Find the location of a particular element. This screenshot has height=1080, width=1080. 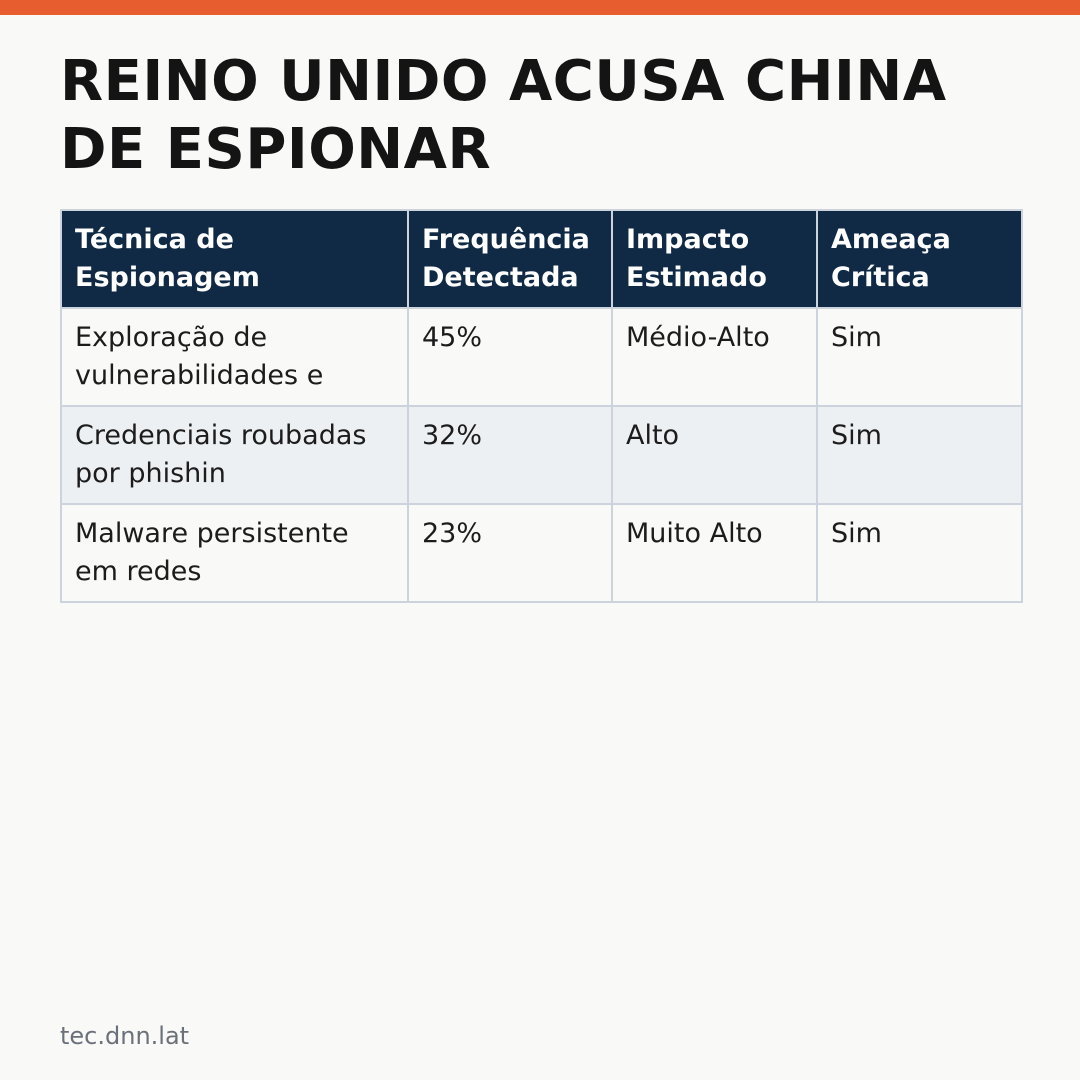

column-header-technique: Técnica de Espionagem is located at coordinates (234, 259).